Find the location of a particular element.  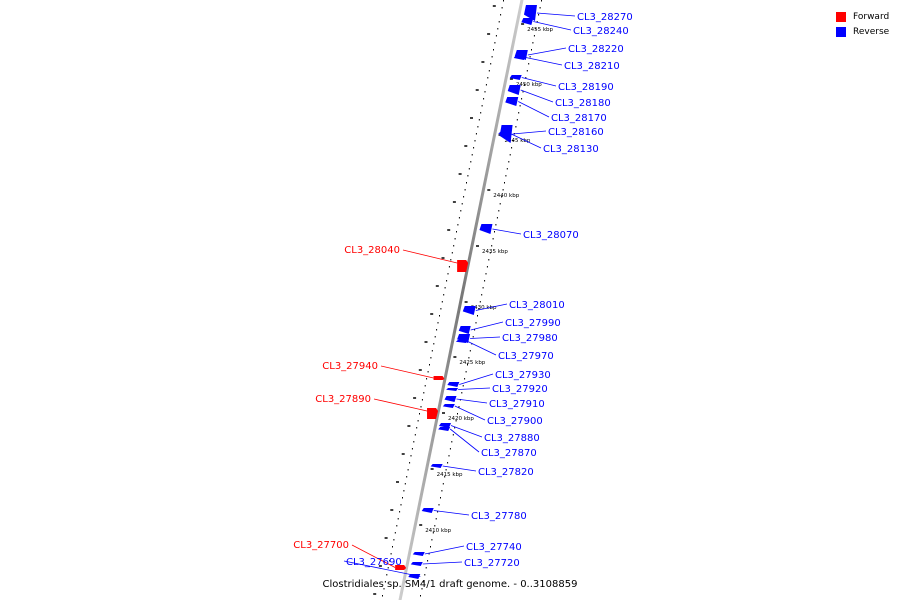

gene-label: CL3_28130 is located at coordinates (571, 149).